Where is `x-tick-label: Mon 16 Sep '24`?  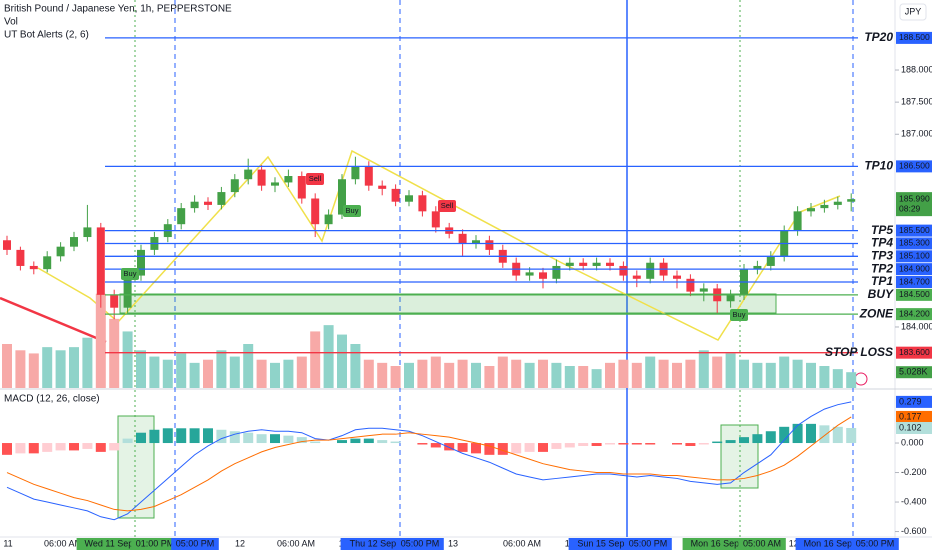 x-tick-label: Mon 16 Sep '24 is located at coordinates (722, 543).